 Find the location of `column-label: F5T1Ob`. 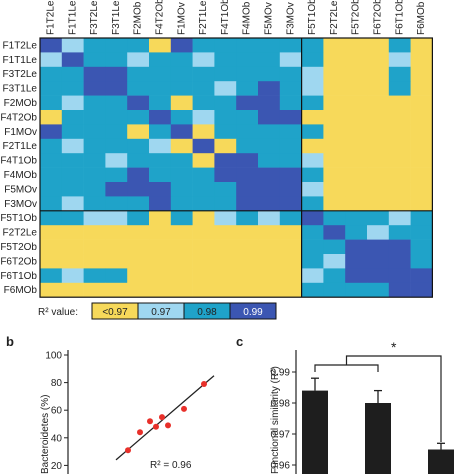

column-label: F5T1Ob is located at coordinates (312, 17).